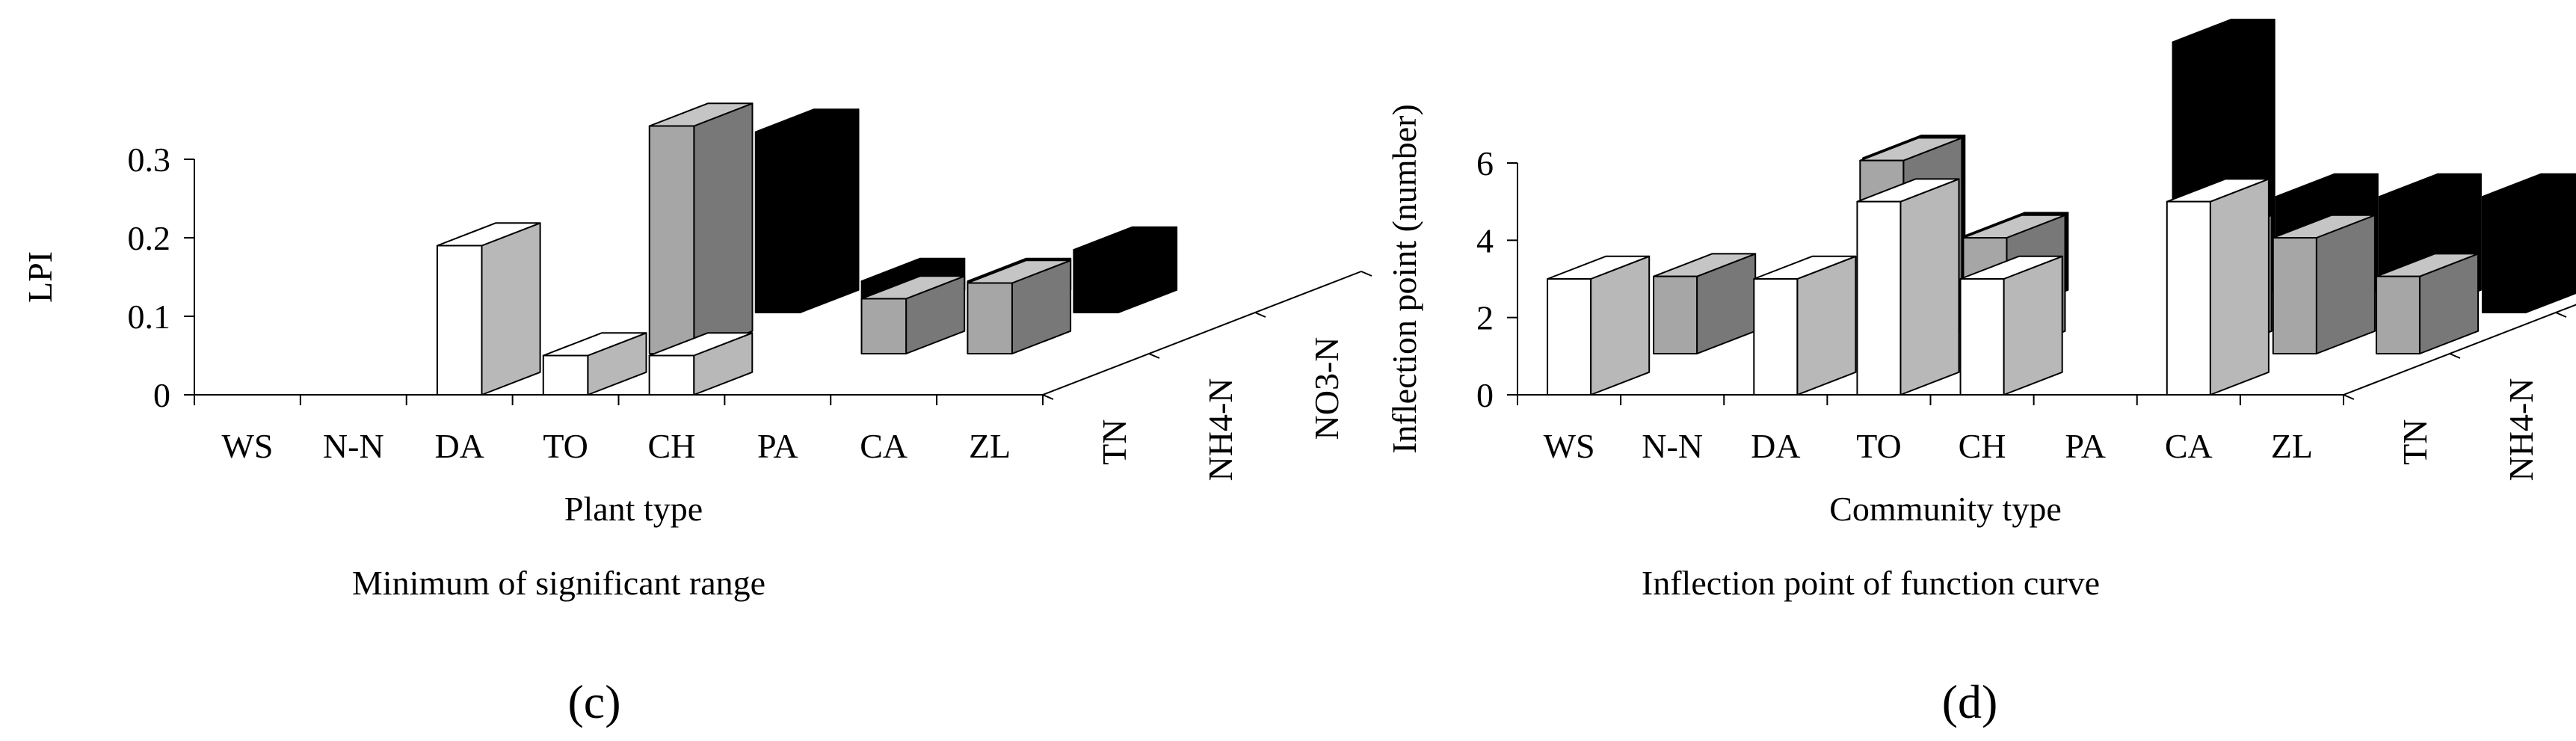 This screenshot has height=741, width=2576. I want to click on panel-letter: (d), so click(1970, 701).